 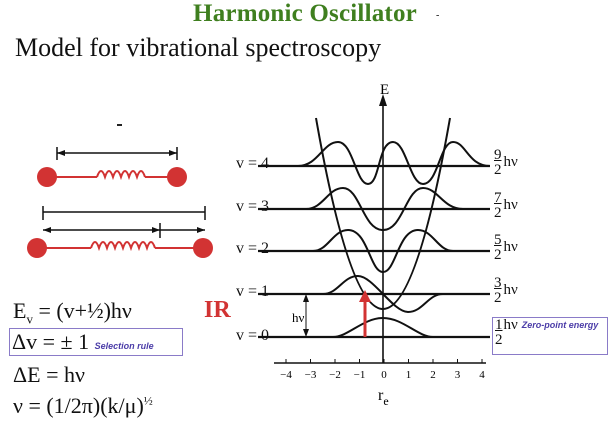 I want to click on bottom-spring, so click(x=117, y=246).